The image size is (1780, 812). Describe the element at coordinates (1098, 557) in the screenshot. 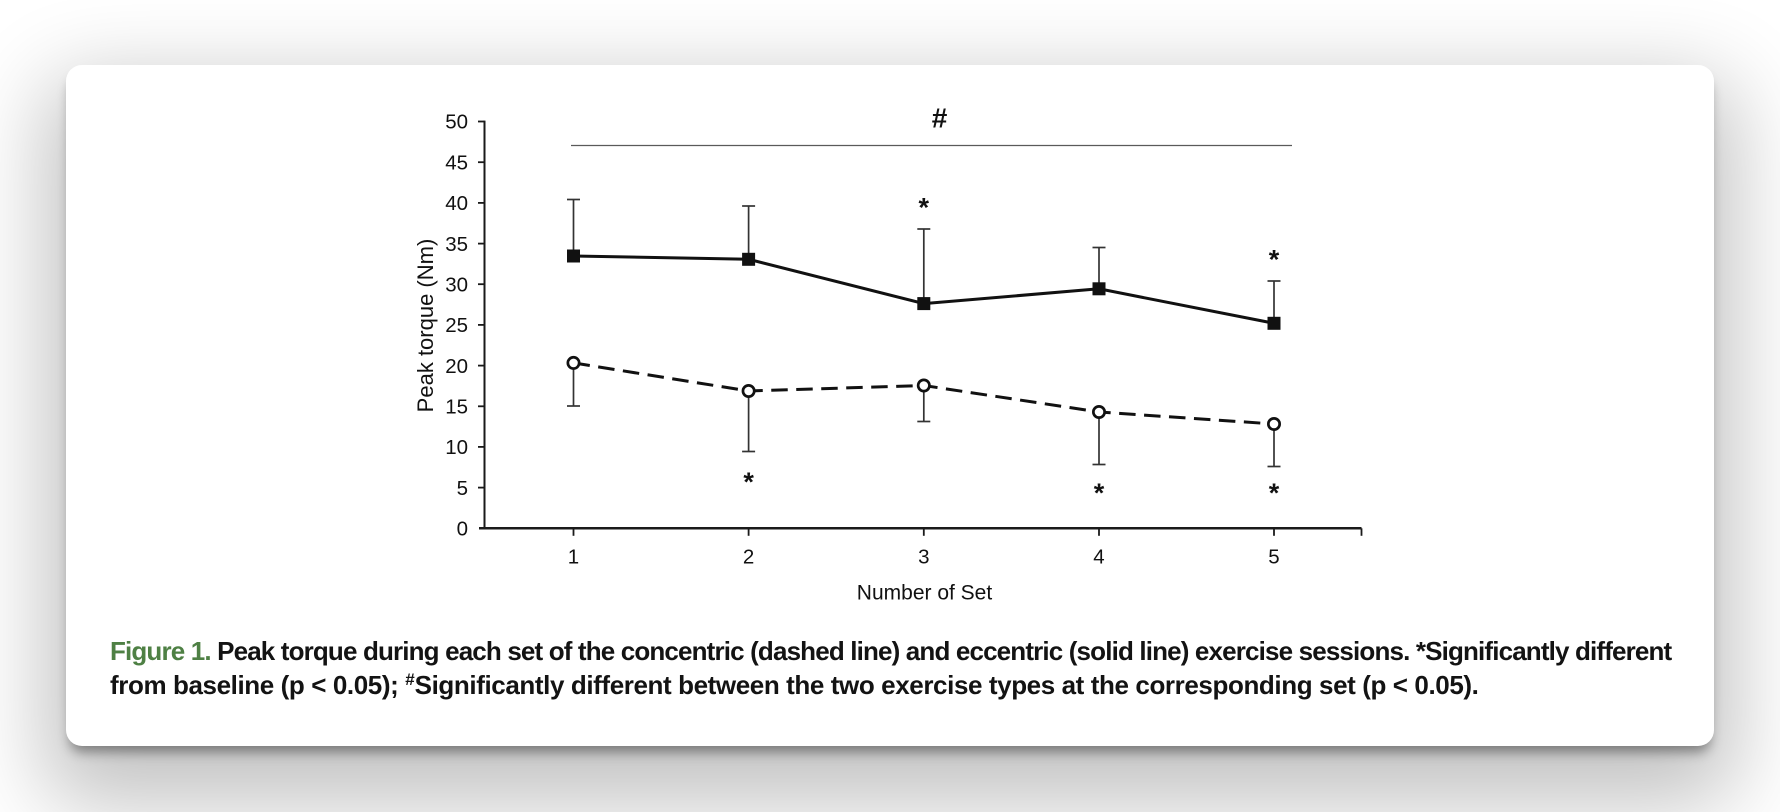

I see `svg-text: 4` at that location.